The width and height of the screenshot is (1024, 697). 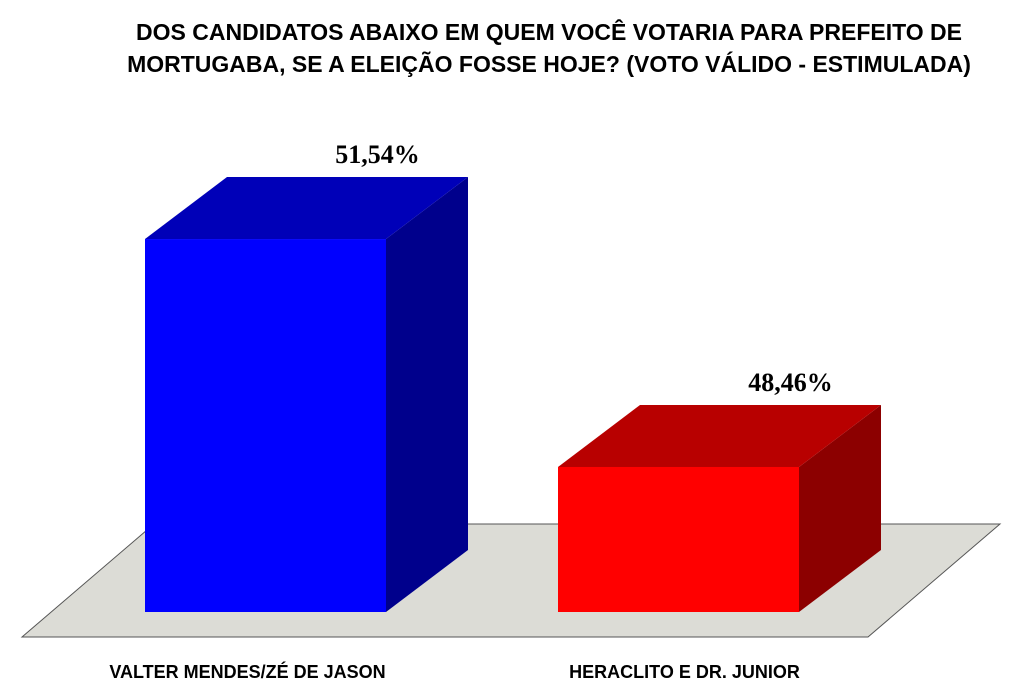 I want to click on x-tick-label: VALTER MENDES/ZÉ DE JASON, so click(x=247, y=671).